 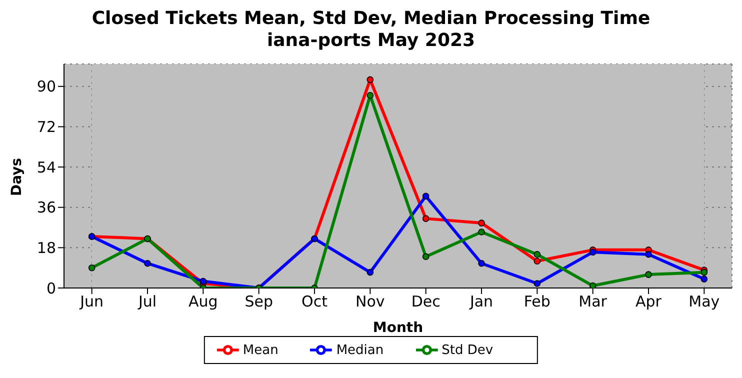 I want to click on x-axis-title: Month, so click(x=398, y=328).